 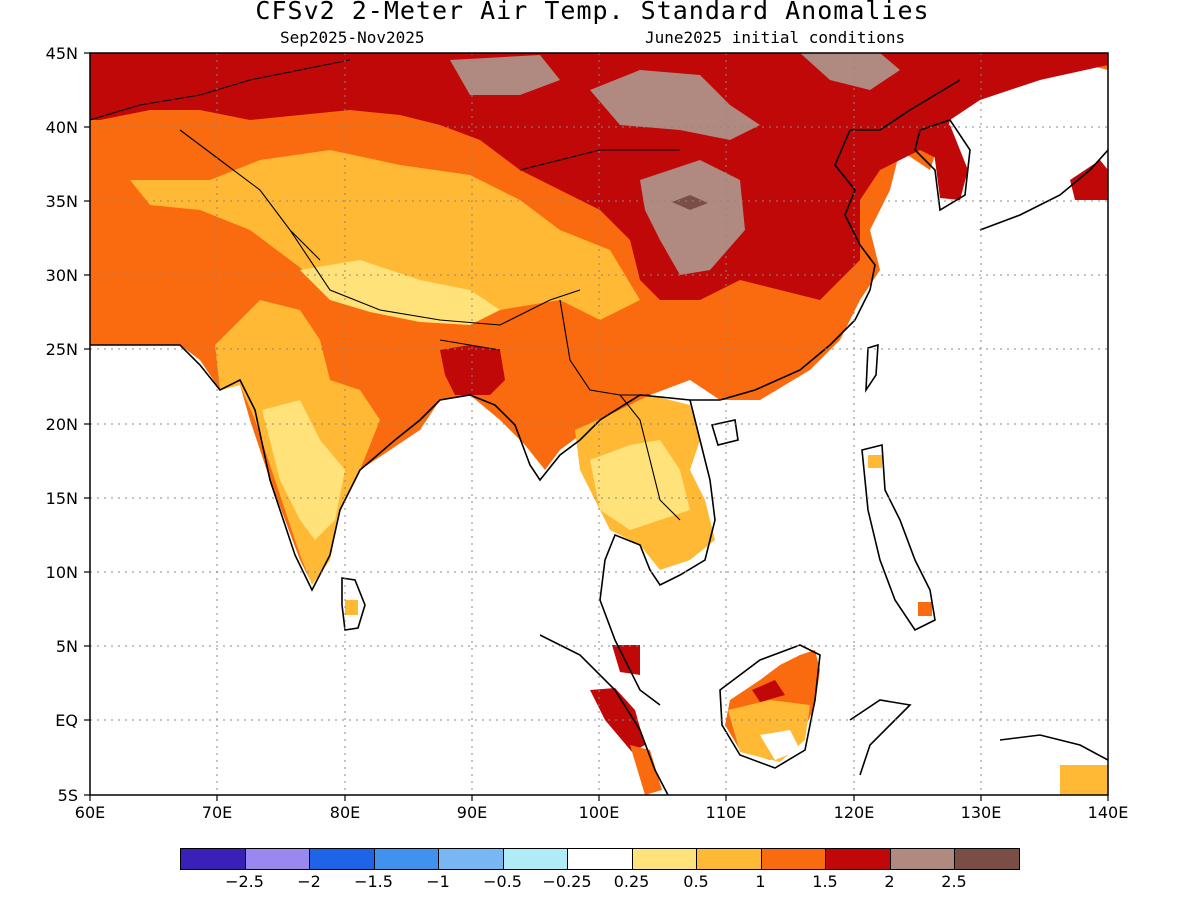 What do you see at coordinates (352, 37) in the screenshot?
I see `forecast-period: Sep2025-Nov2025` at bounding box center [352, 37].